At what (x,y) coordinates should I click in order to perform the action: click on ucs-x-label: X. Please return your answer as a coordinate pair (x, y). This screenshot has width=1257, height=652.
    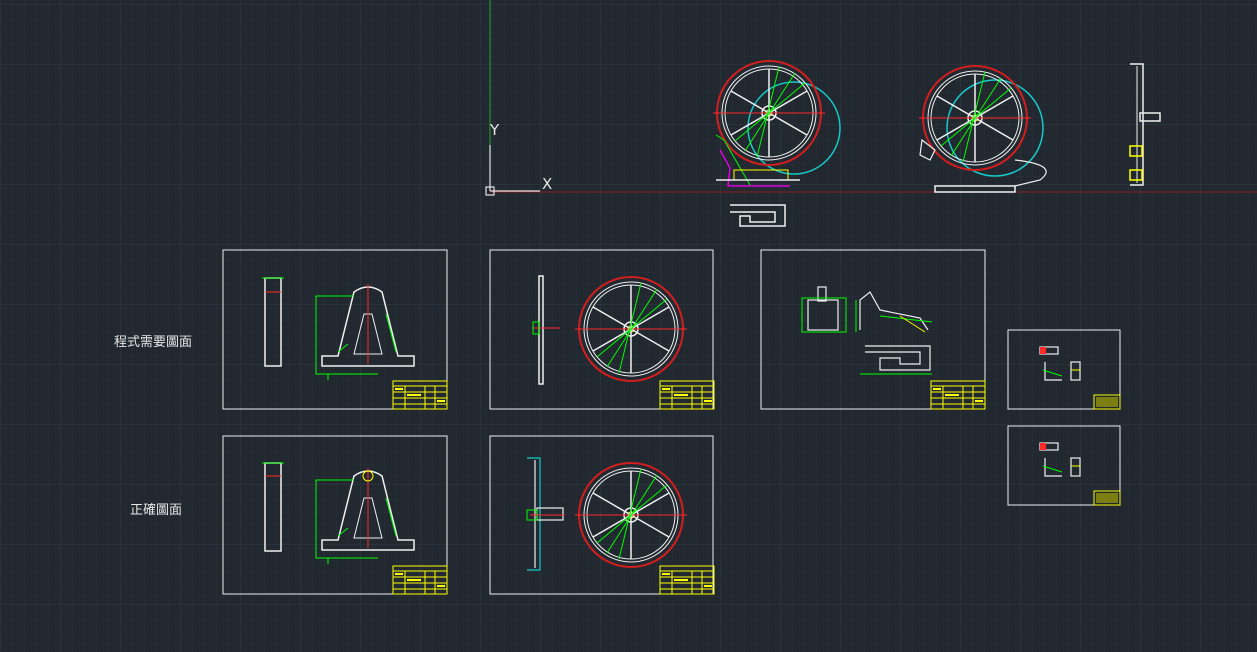
    Looking at the image, I should click on (547, 184).